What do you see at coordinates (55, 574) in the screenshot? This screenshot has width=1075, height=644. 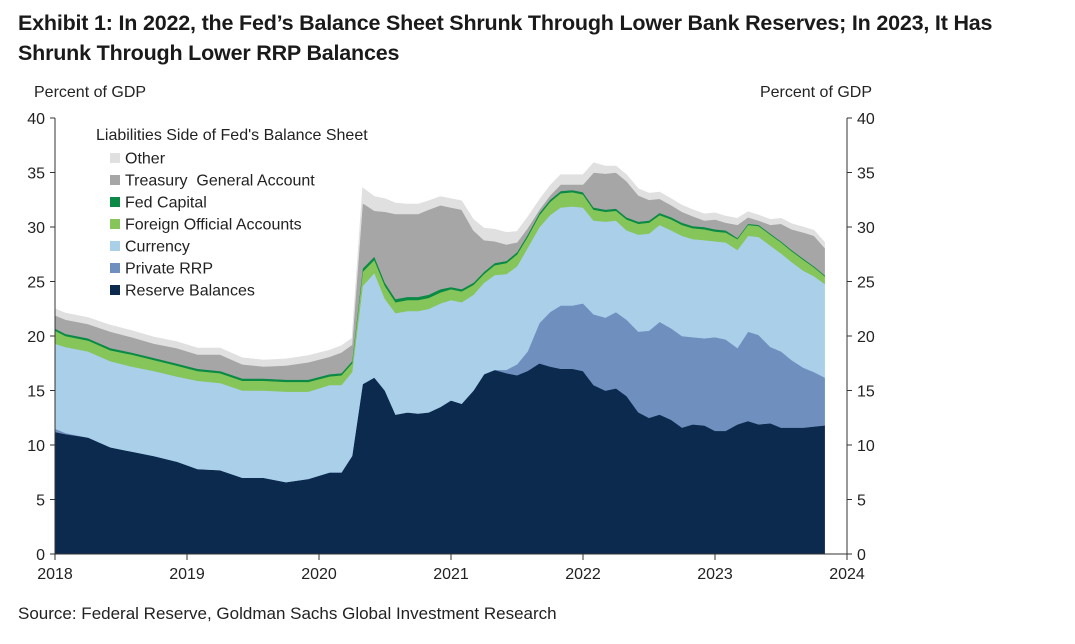 I see `x-tick-label: 2018` at bounding box center [55, 574].